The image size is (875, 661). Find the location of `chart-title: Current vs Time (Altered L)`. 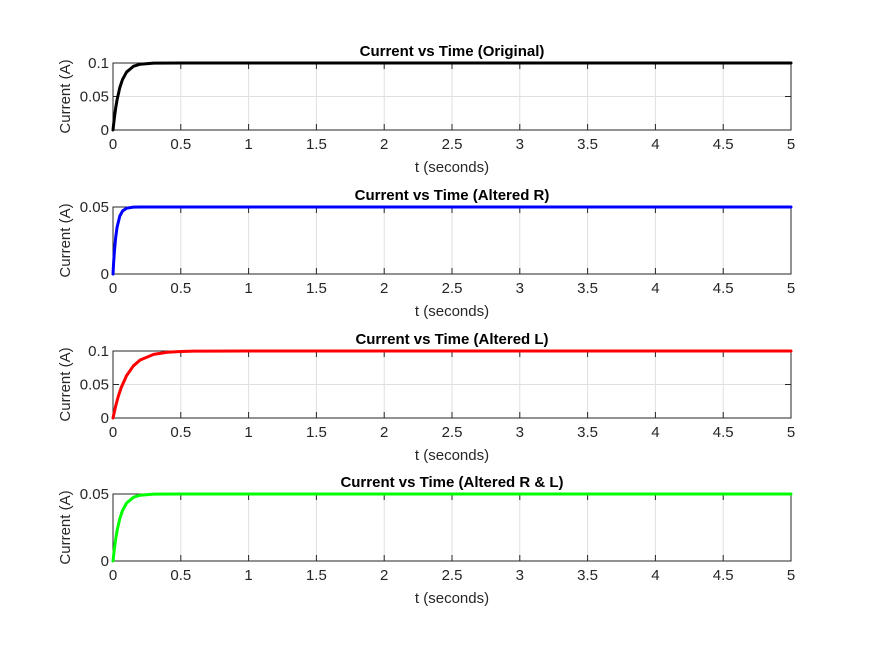

chart-title: Current vs Time (Altered L) is located at coordinates (451, 339).